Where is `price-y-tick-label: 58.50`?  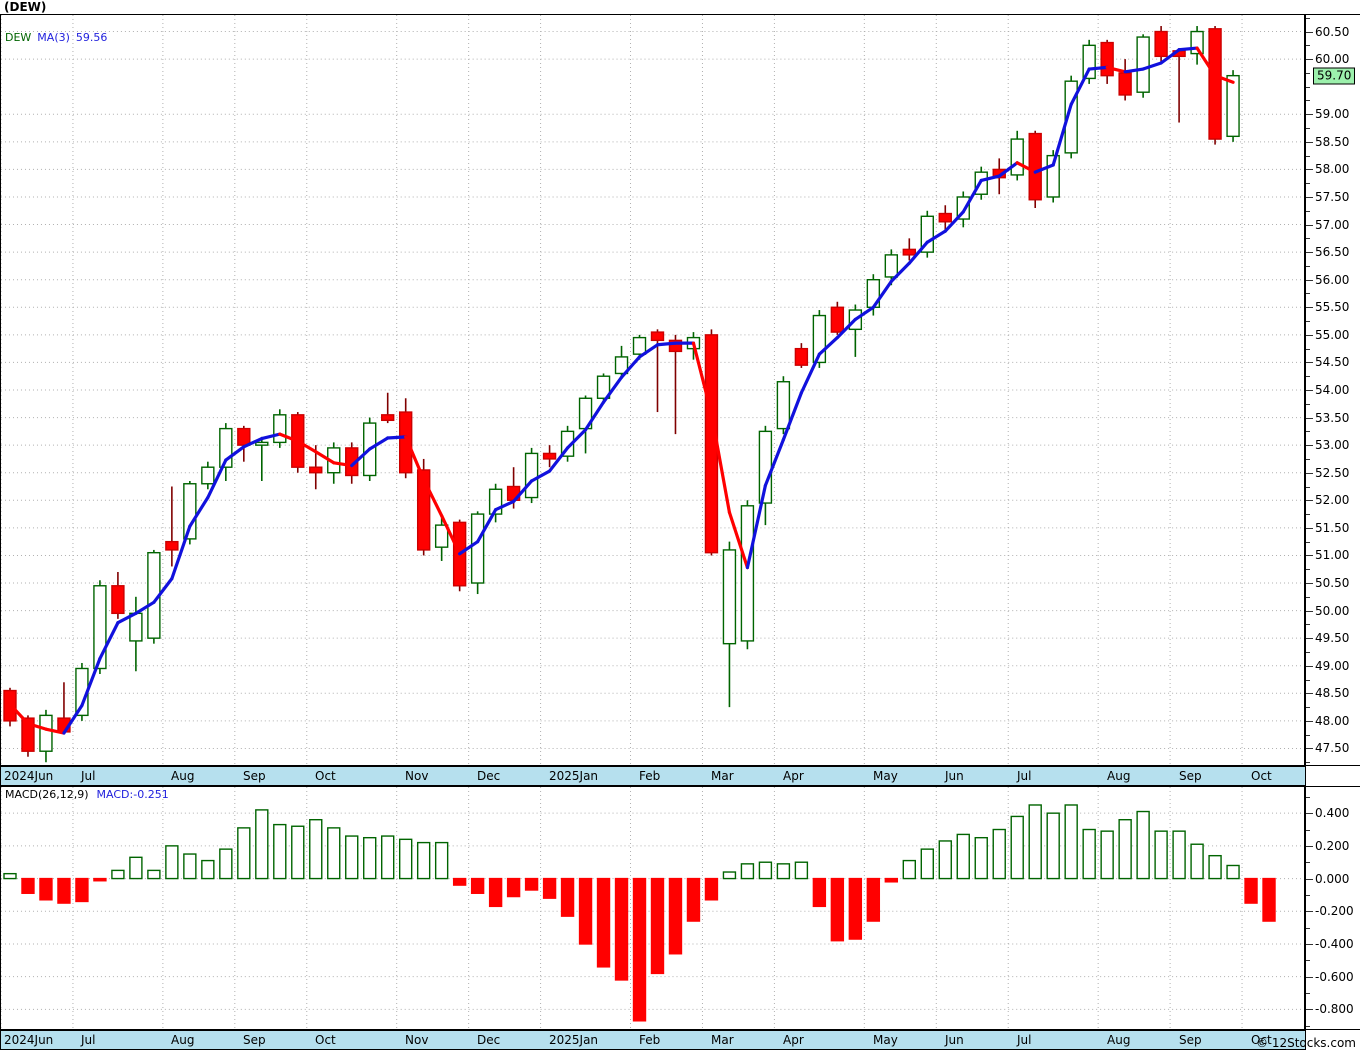
price-y-tick-label: 58.50 is located at coordinates (1332, 141).